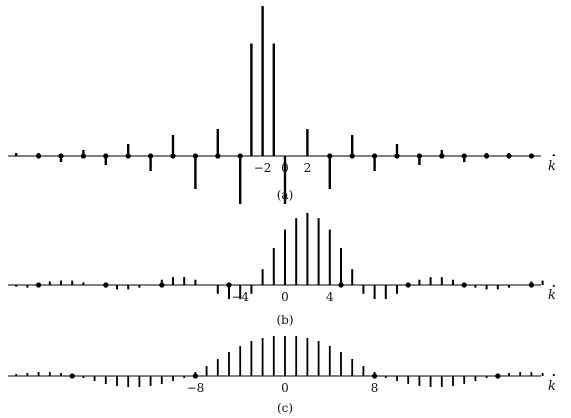 Image resolution: width=571 pixels, height=418 pixels. What do you see at coordinates (263, 168) in the screenshot?
I see `panel-a-tick-label: −2` at bounding box center [263, 168].